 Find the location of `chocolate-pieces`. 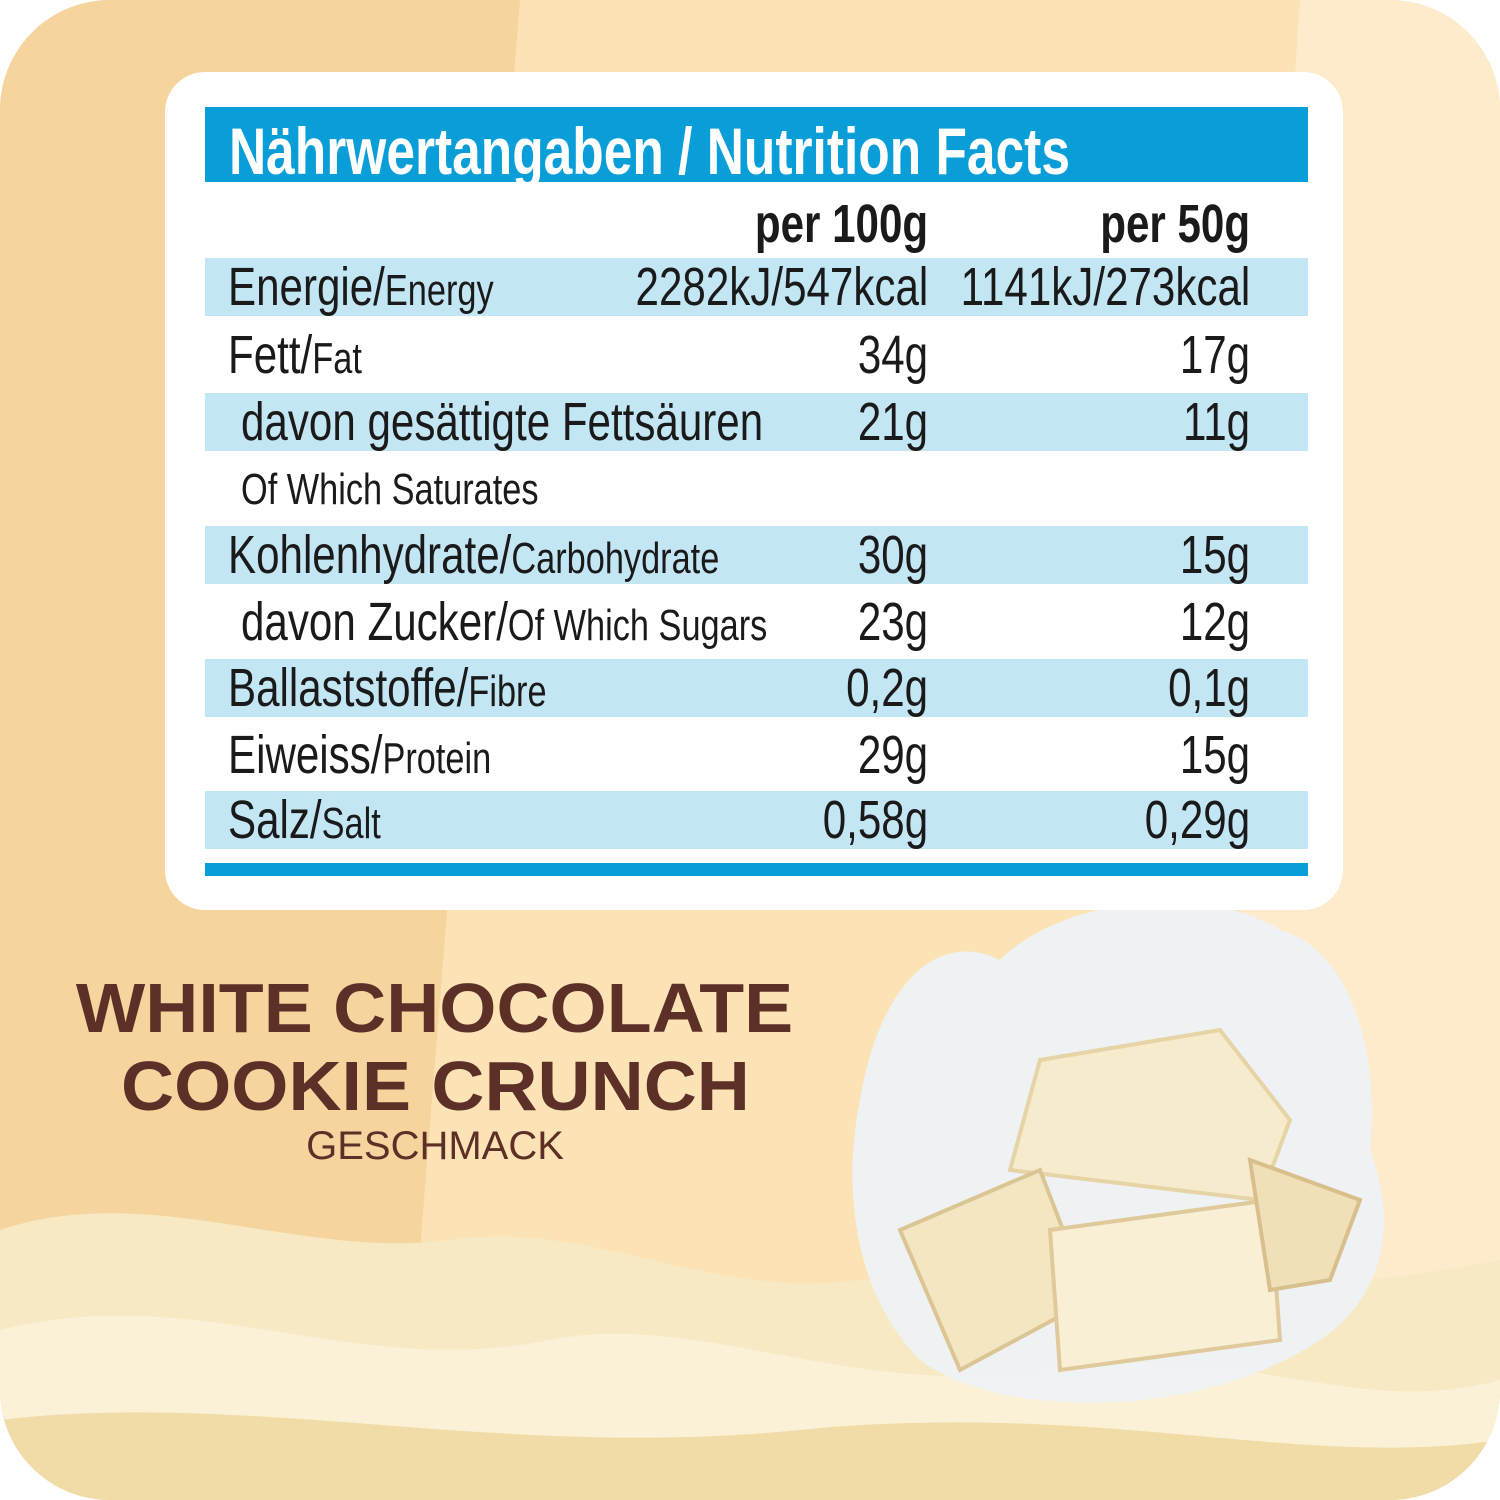

chocolate-pieces is located at coordinates (1130, 1200).